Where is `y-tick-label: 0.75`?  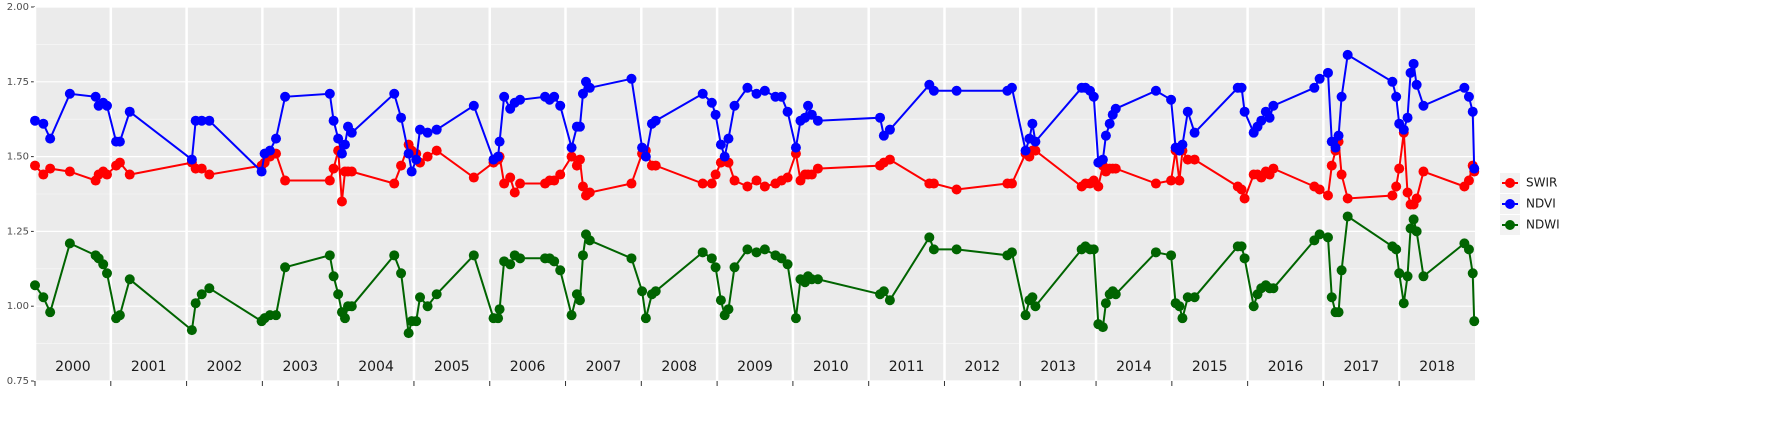
y-tick-label: 0.75 is located at coordinates (18, 381).